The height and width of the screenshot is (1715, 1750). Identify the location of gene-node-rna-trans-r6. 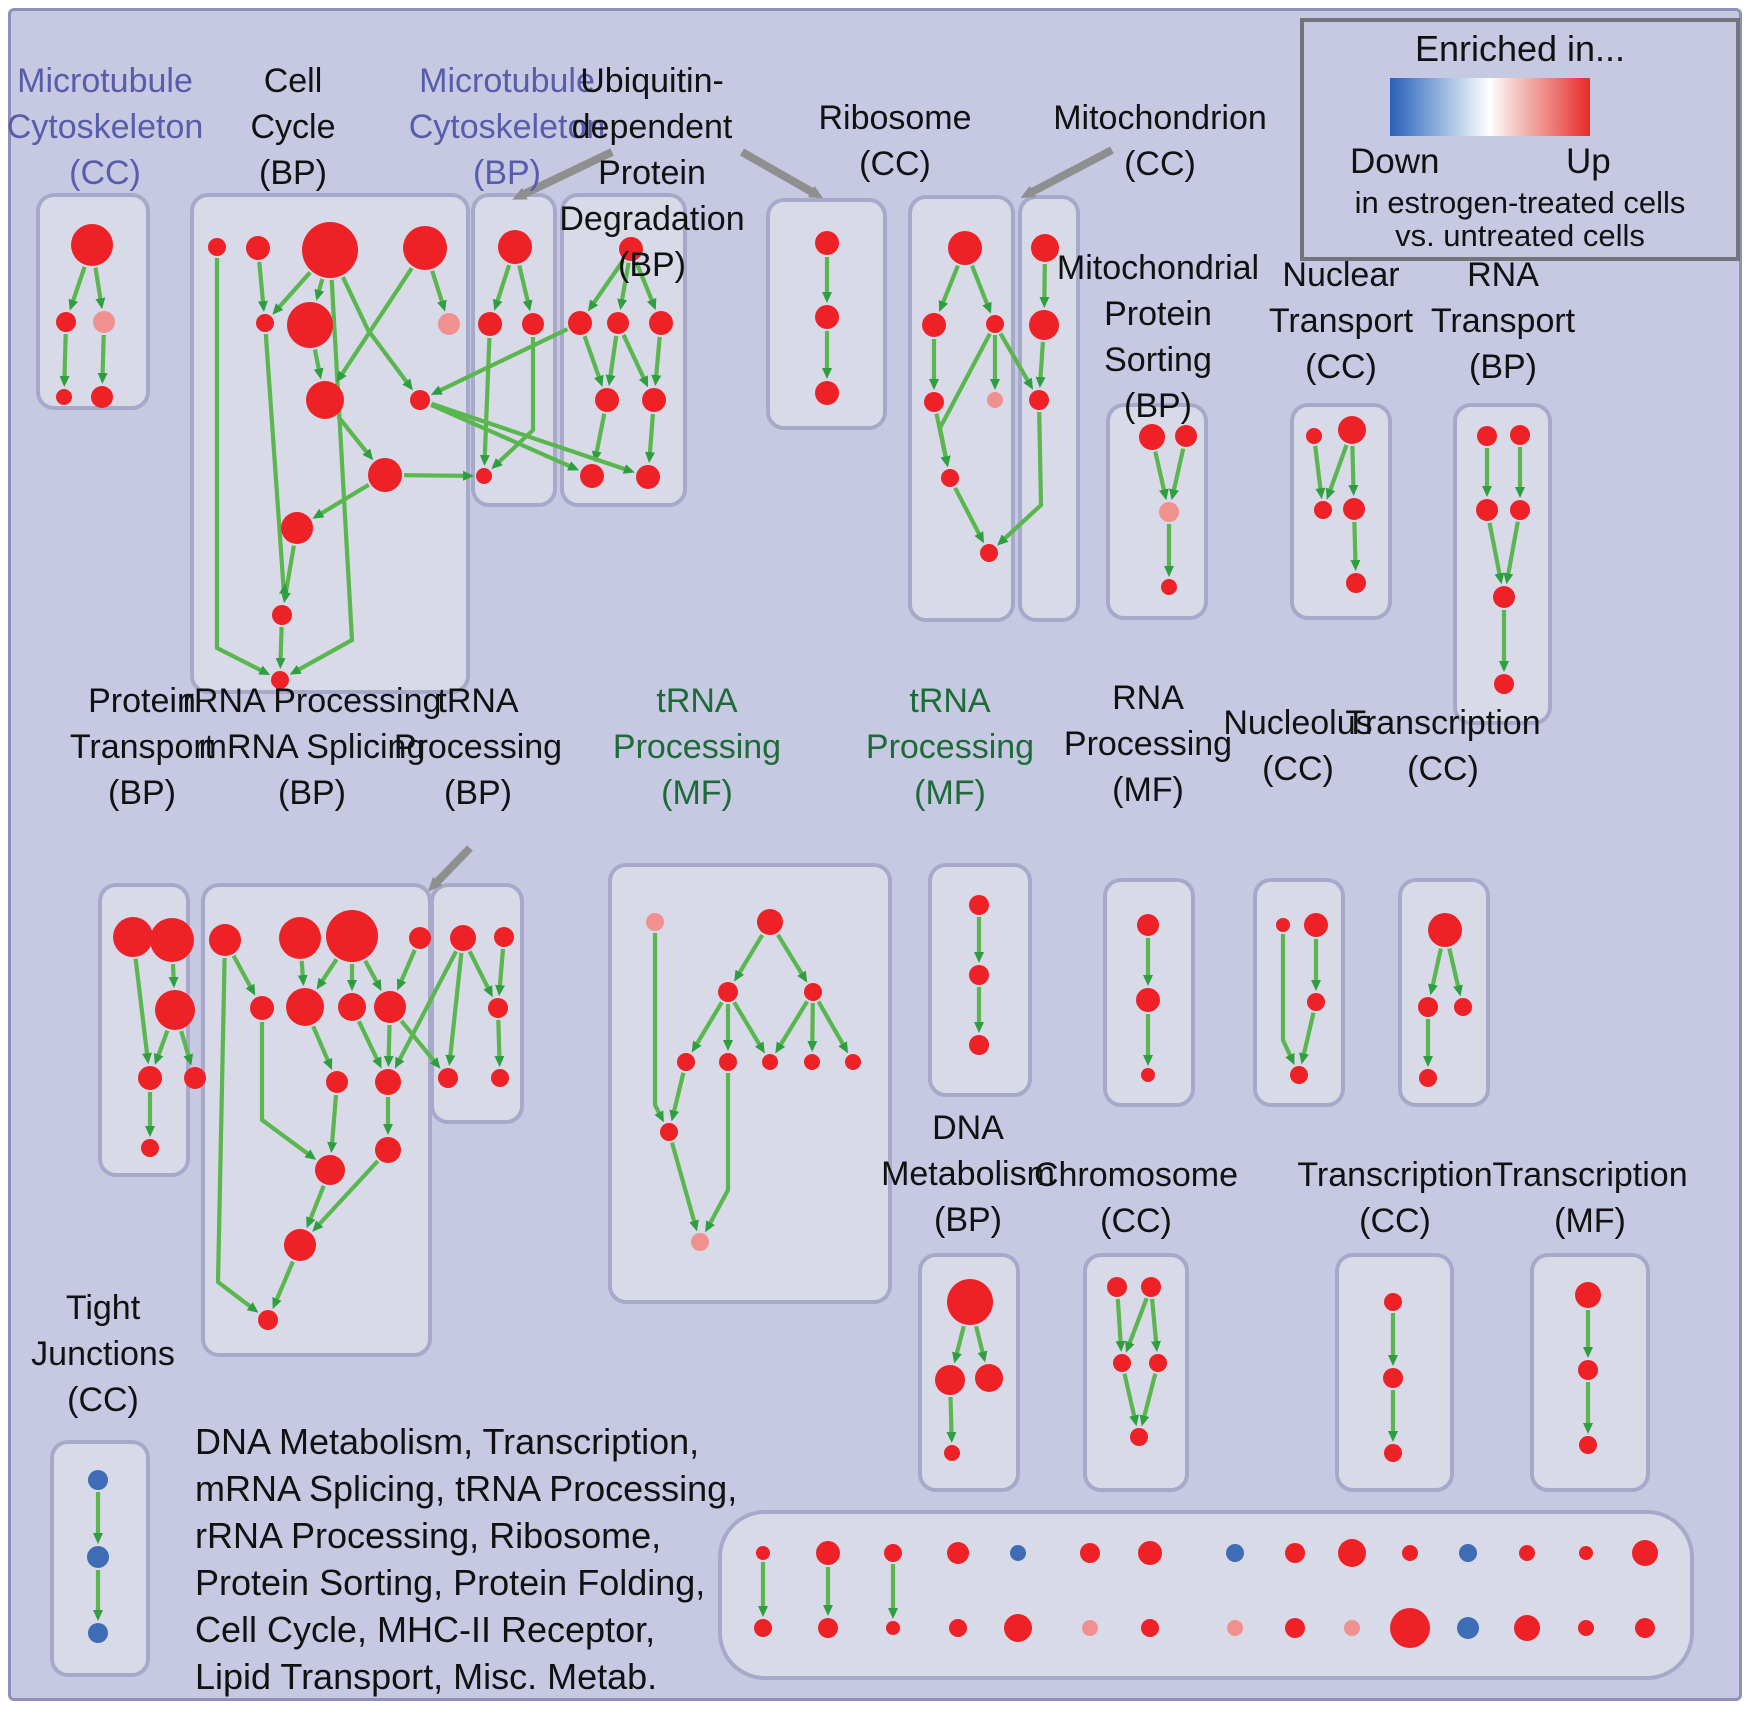
(1504, 684).